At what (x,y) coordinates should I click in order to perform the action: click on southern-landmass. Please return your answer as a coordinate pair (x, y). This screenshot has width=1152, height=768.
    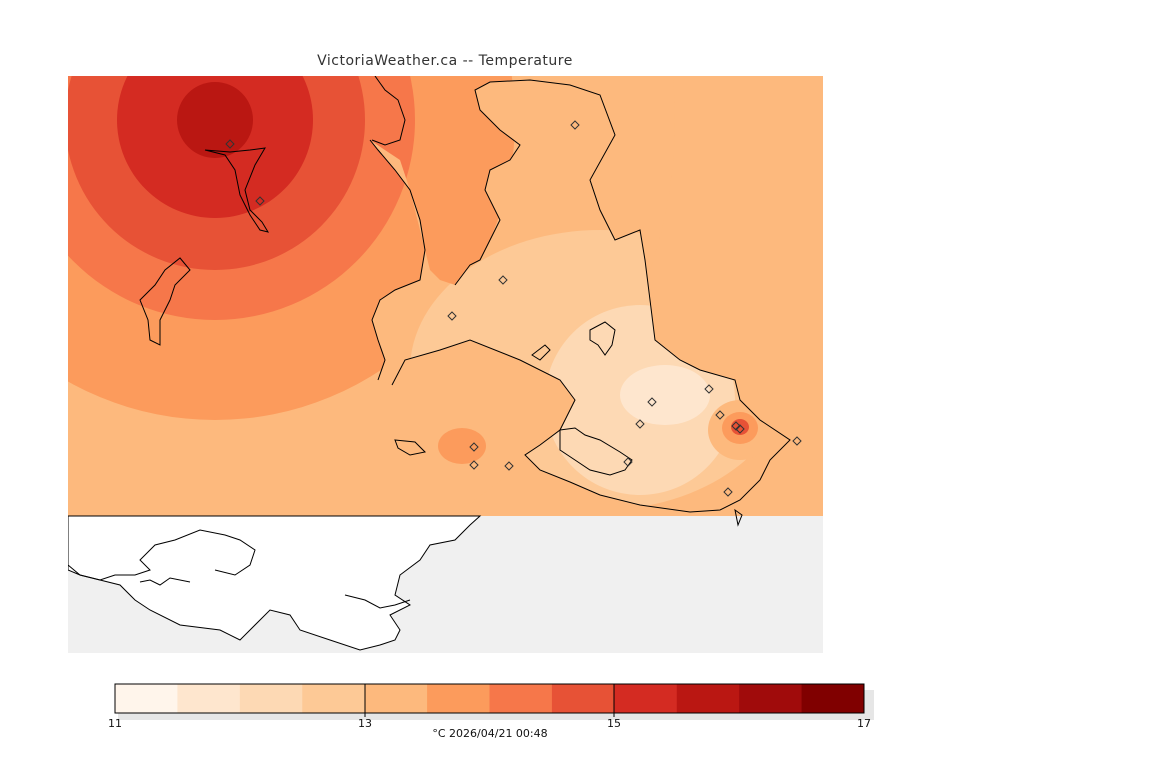
    Looking at the image, I should click on (275, 583).